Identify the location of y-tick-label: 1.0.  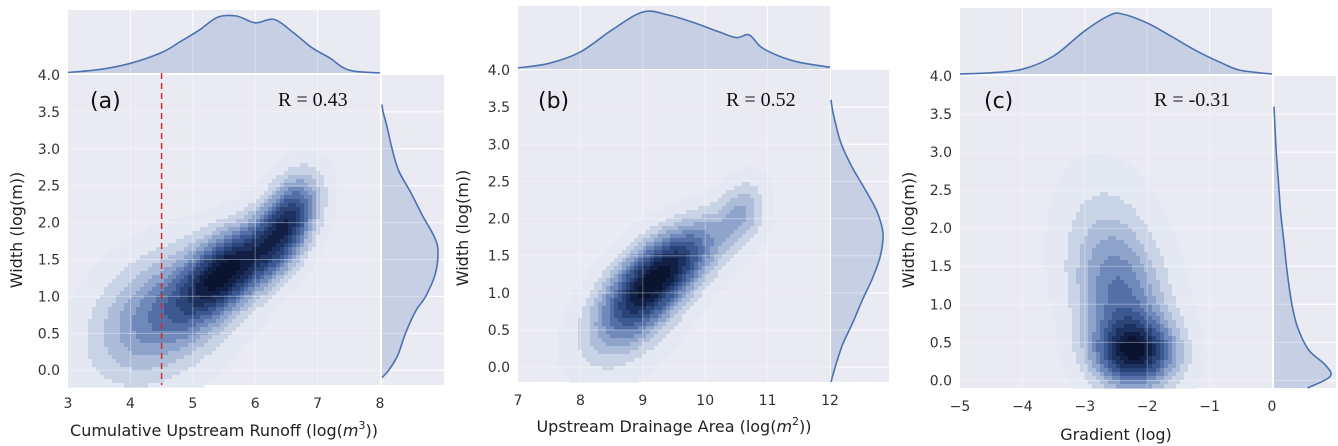
(49, 297).